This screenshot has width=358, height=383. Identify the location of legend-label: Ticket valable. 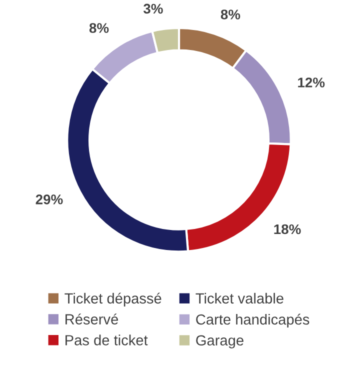
(240, 298).